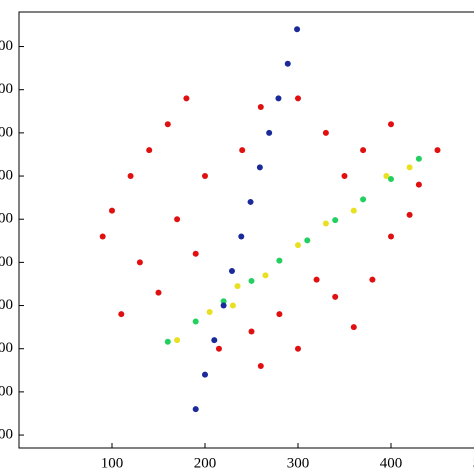  What do you see at coordinates (6, 89) in the screenshot?
I see `y-tick-label: 900` at bounding box center [6, 89].